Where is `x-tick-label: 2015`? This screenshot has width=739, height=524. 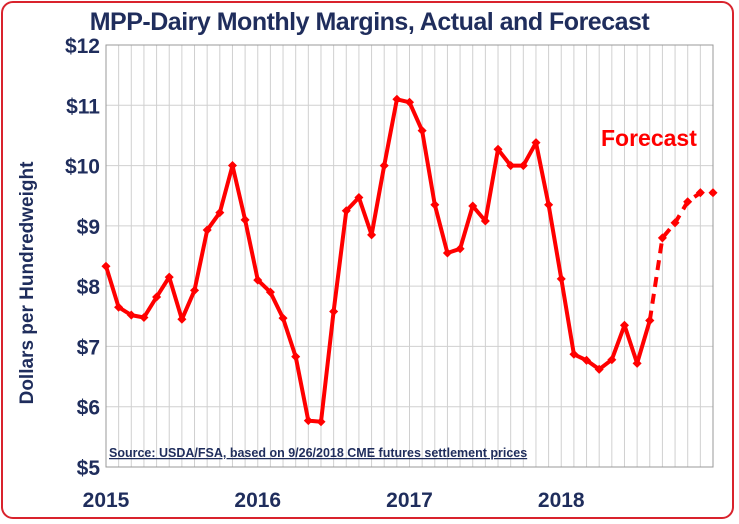
x-tick-label: 2015 is located at coordinates (106, 500).